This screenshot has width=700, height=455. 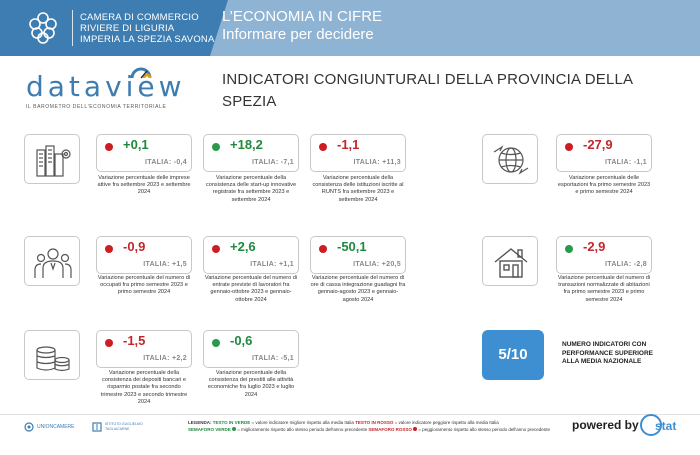 I want to click on tagliacarne-text: ISTITUTO GUGLIELMO TAGLIACARNE, so click(x=124, y=426).